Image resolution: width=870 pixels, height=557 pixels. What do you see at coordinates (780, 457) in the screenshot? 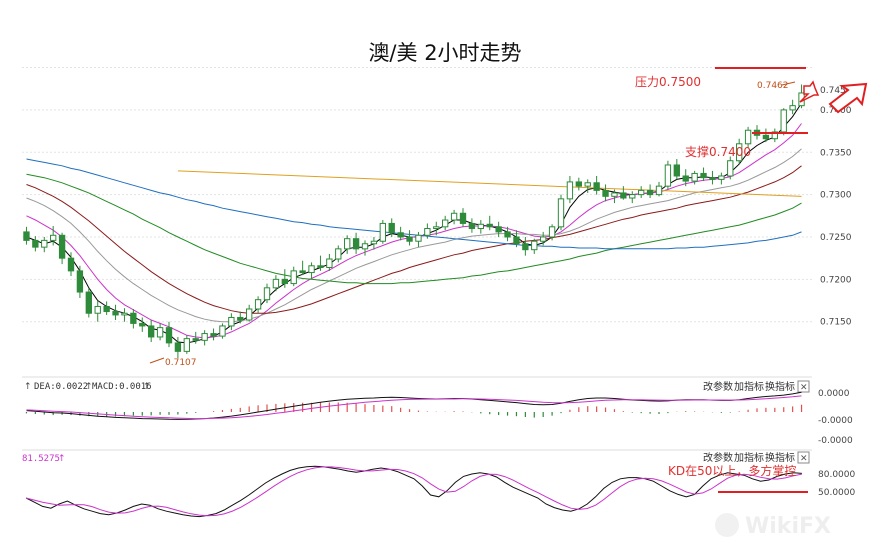
I see `switch-indicator-button-kd: 换指标` at bounding box center [780, 457].